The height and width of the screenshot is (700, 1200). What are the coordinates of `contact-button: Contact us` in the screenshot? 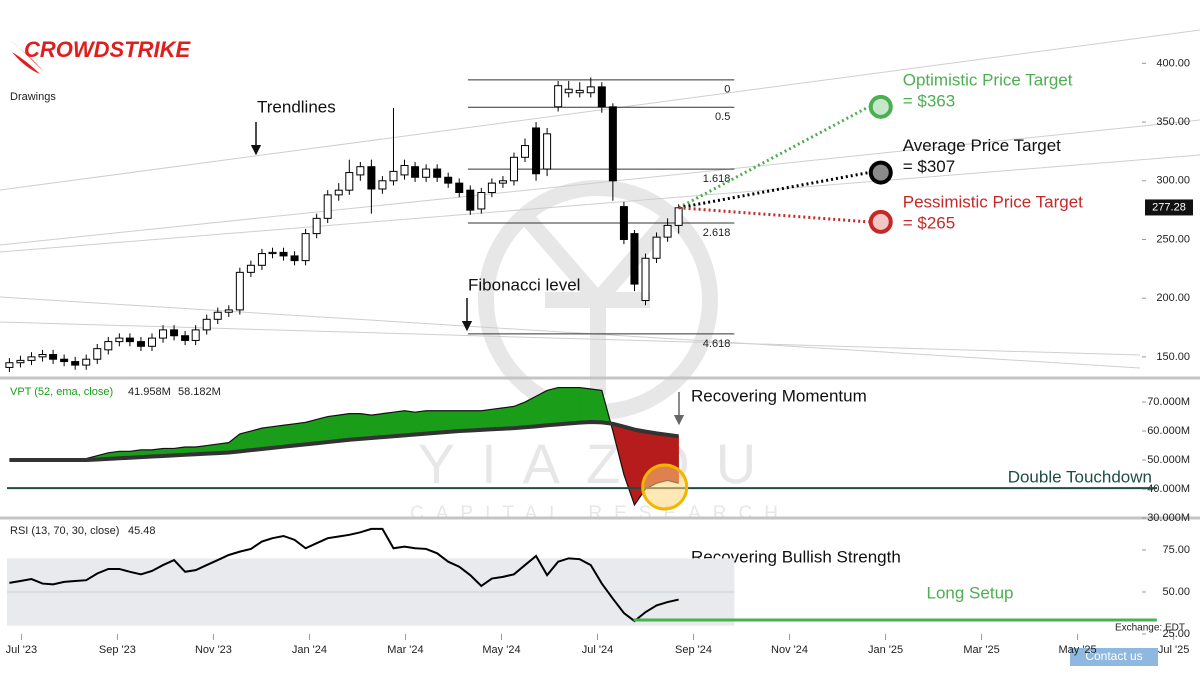 It's located at (1114, 657).